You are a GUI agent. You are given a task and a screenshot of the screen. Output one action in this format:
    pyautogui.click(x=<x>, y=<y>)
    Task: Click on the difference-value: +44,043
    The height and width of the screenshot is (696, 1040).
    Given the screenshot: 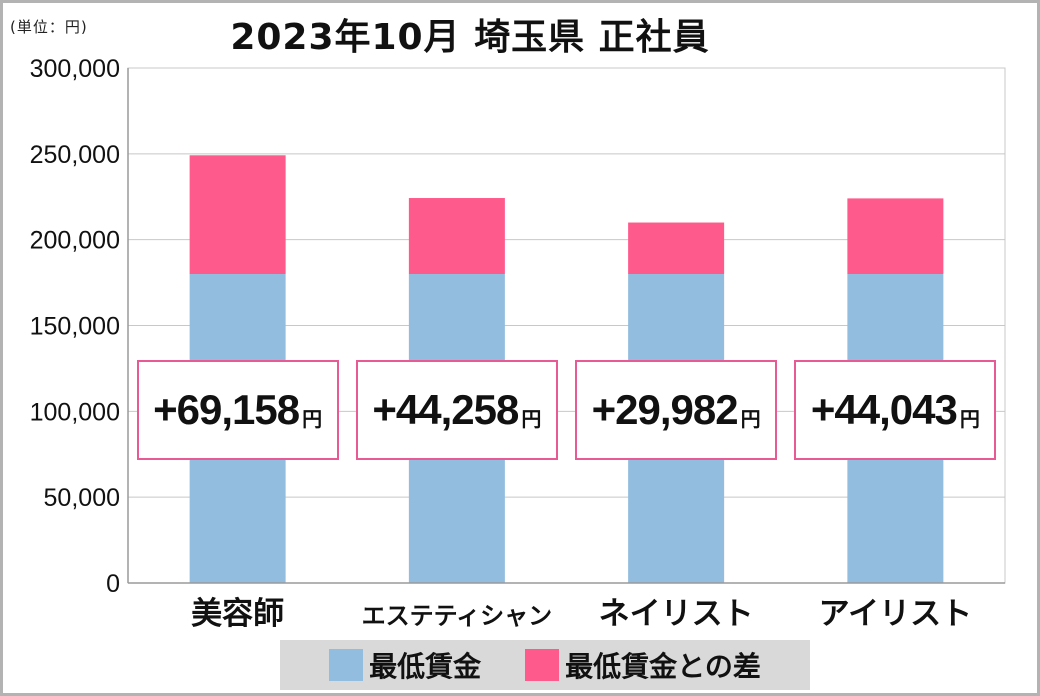 What is the action you would take?
    pyautogui.click(x=884, y=409)
    